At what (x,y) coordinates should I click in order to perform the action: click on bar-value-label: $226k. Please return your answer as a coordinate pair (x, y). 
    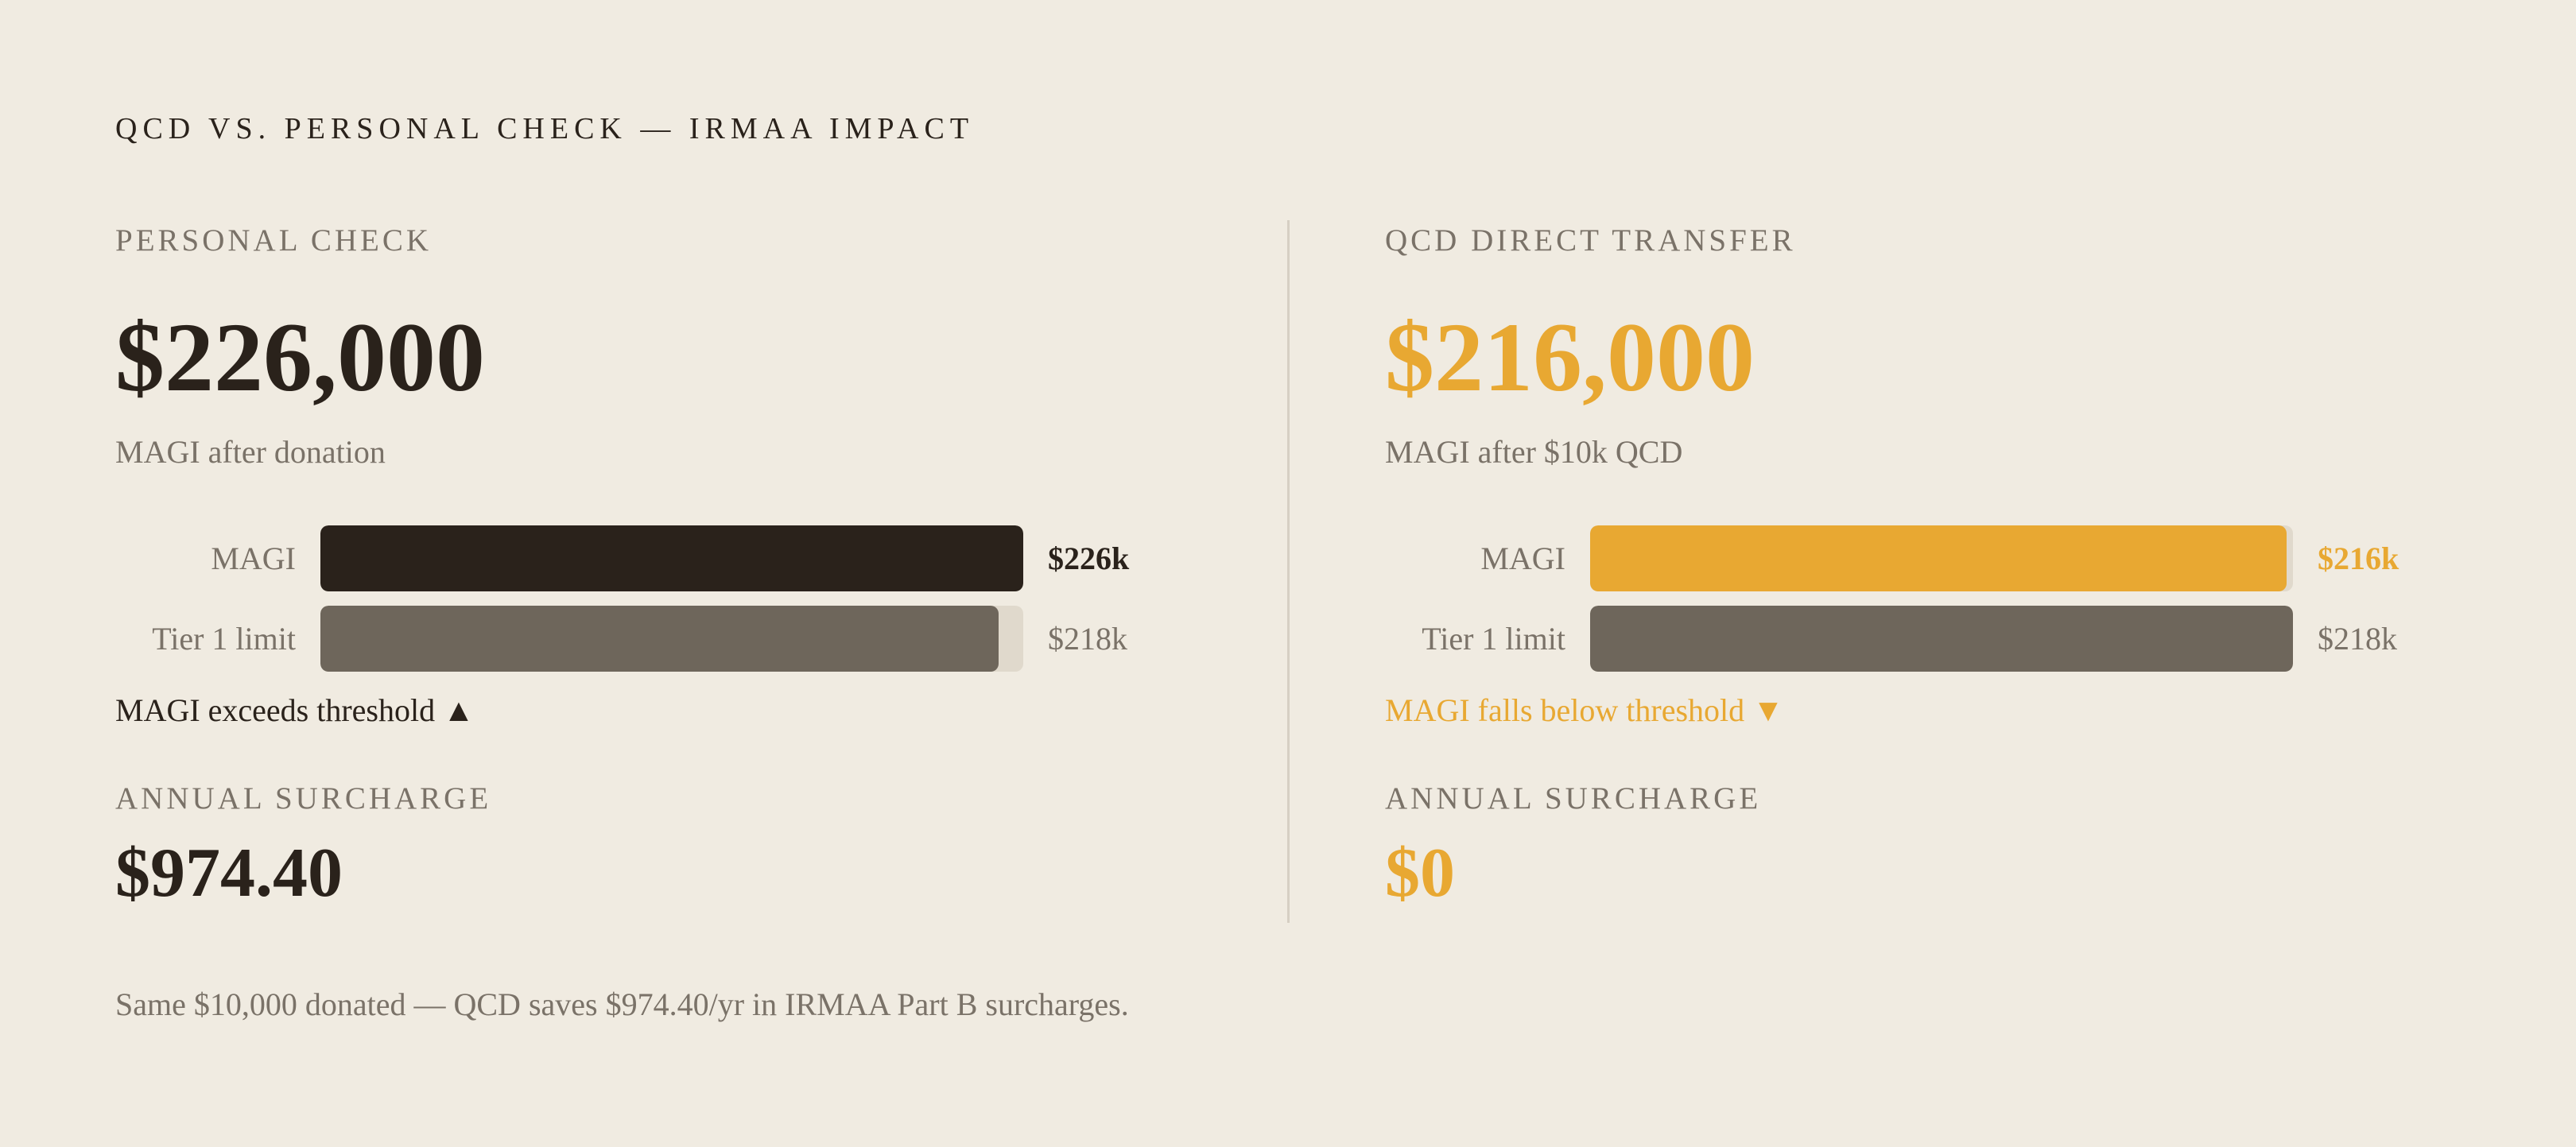
    Looking at the image, I should click on (1089, 558).